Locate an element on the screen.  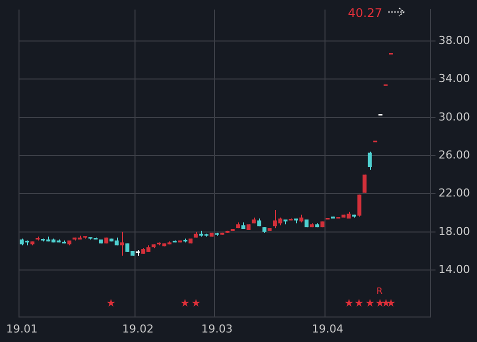
annotation: 40.27 is located at coordinates (365, 13).